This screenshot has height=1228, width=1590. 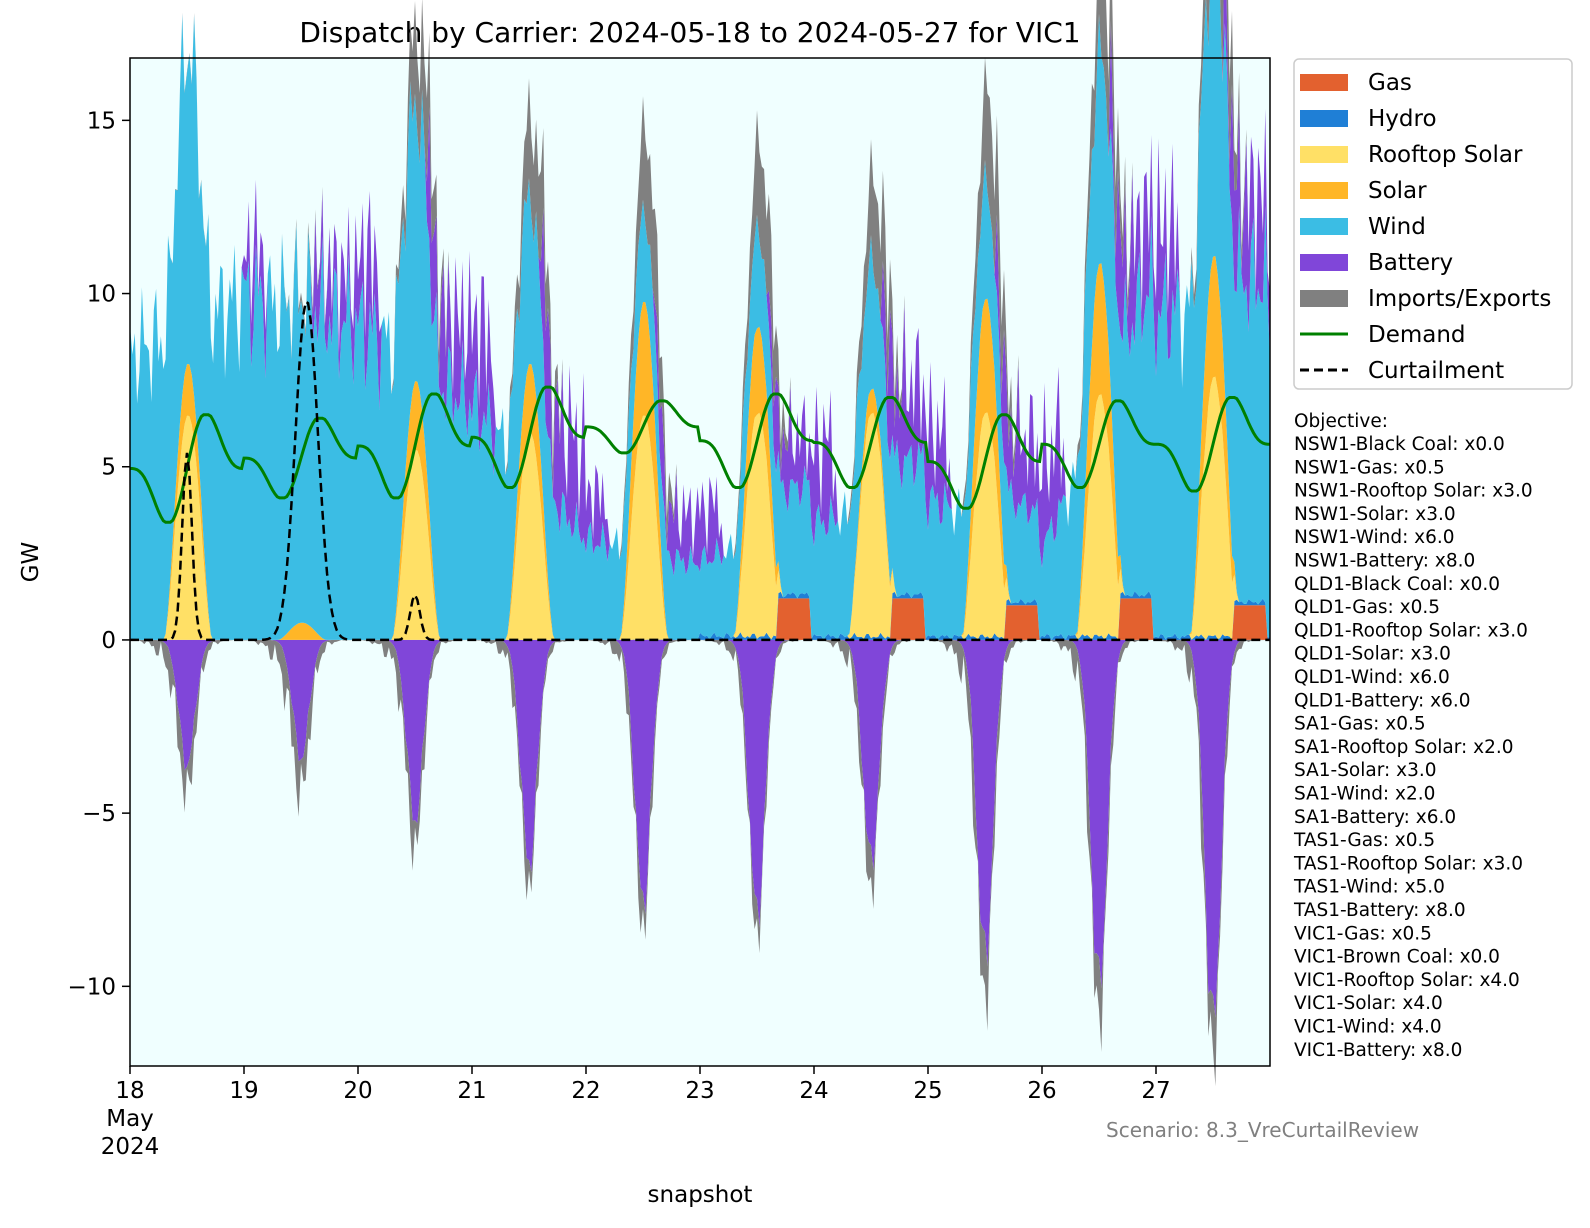 What do you see at coordinates (1404, 747) in the screenshot?
I see `objective-line: SA1-Rooftop Solar: x2.0` at bounding box center [1404, 747].